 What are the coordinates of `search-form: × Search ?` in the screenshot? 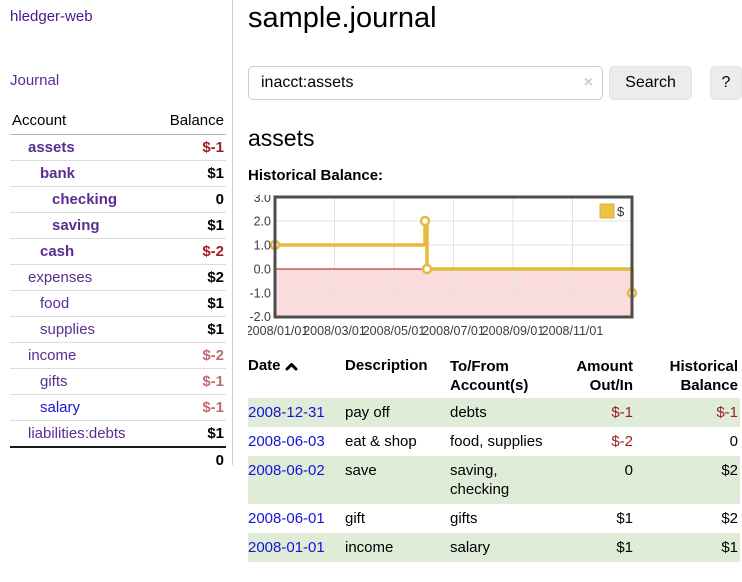 It's located at (495, 83).